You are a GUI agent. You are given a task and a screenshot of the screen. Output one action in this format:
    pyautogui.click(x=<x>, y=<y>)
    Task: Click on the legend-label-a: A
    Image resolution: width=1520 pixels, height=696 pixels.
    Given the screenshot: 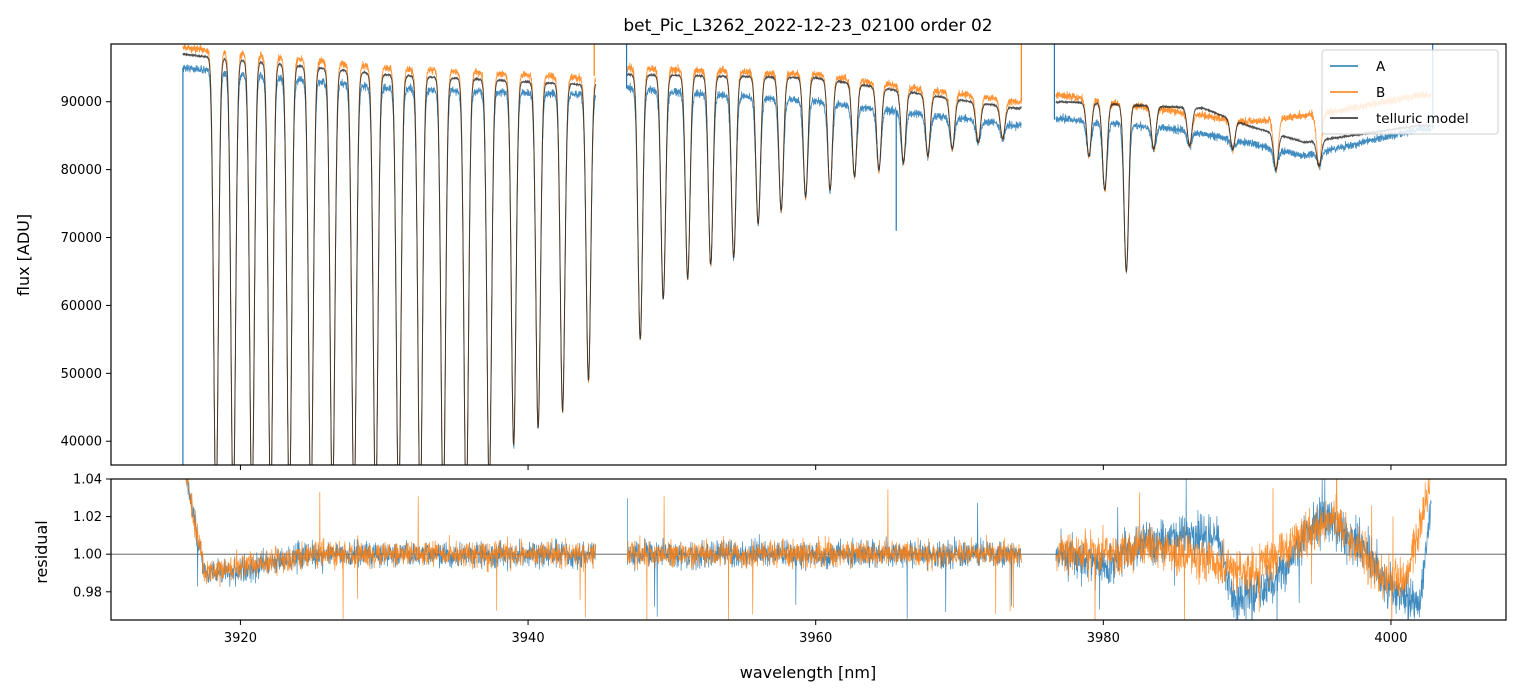 What is the action you would take?
    pyautogui.click(x=1381, y=67)
    